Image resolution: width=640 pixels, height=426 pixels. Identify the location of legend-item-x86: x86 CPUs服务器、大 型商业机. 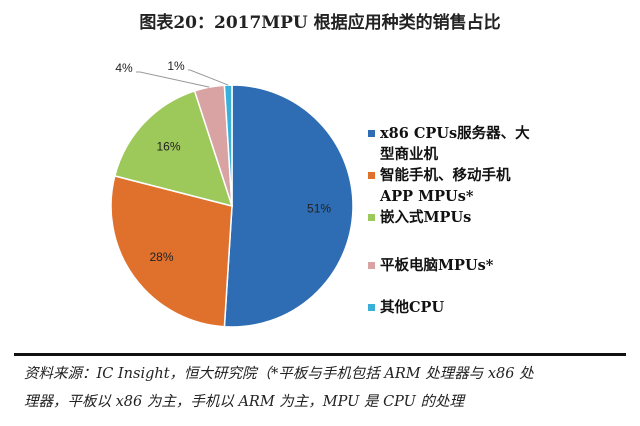
(459, 144).